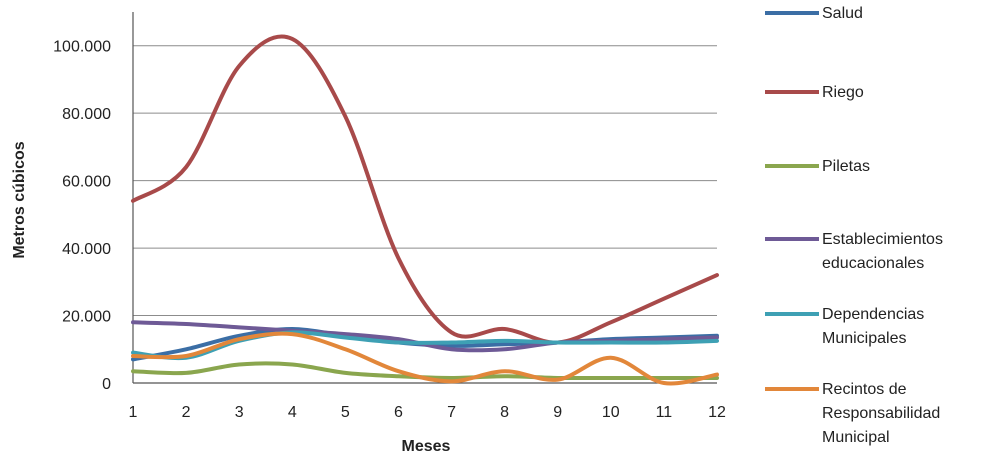 This screenshot has width=983, height=460. What do you see at coordinates (133, 412) in the screenshot?
I see `x-tick-label: 1` at bounding box center [133, 412].